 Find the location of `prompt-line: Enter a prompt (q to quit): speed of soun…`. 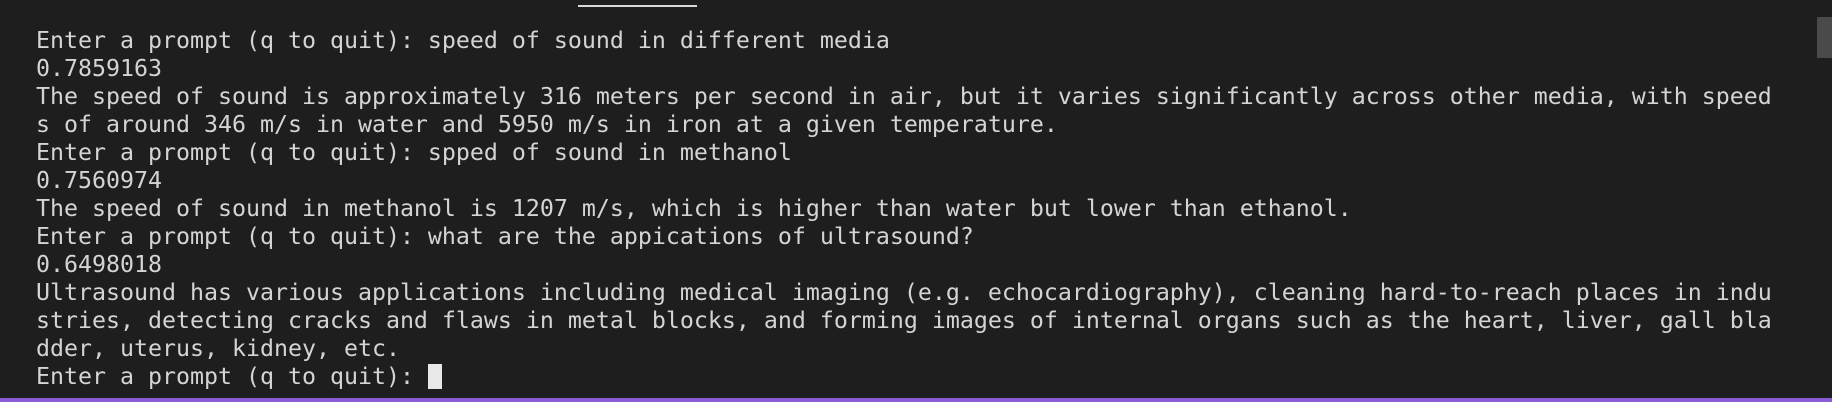

prompt-line: Enter a prompt (q to quit): speed of soun… is located at coordinates (904, 41).